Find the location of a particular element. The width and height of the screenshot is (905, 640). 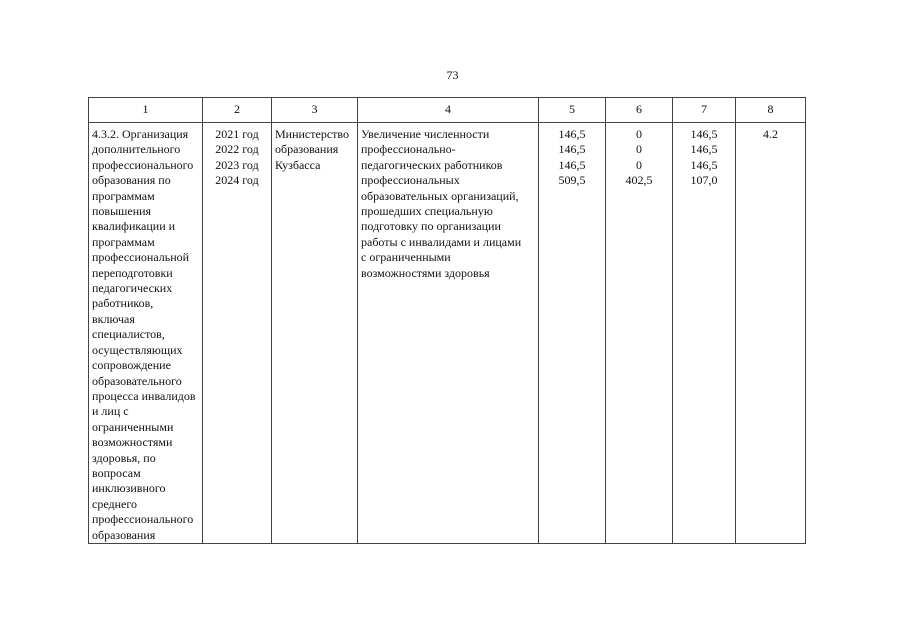

table-header-row: 1 2 3 4 5 6 7 8 is located at coordinates (447, 110).